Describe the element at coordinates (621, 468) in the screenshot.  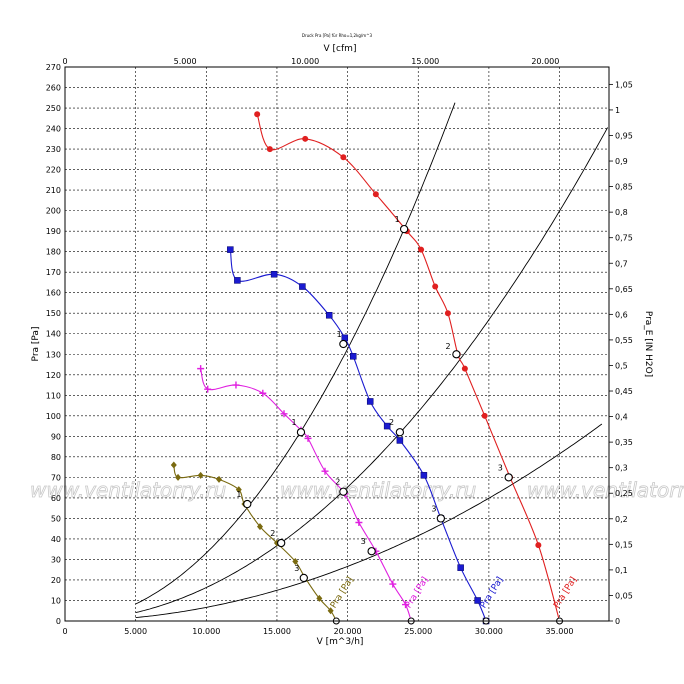
I see `y2-tick-label: 0,3` at that location.